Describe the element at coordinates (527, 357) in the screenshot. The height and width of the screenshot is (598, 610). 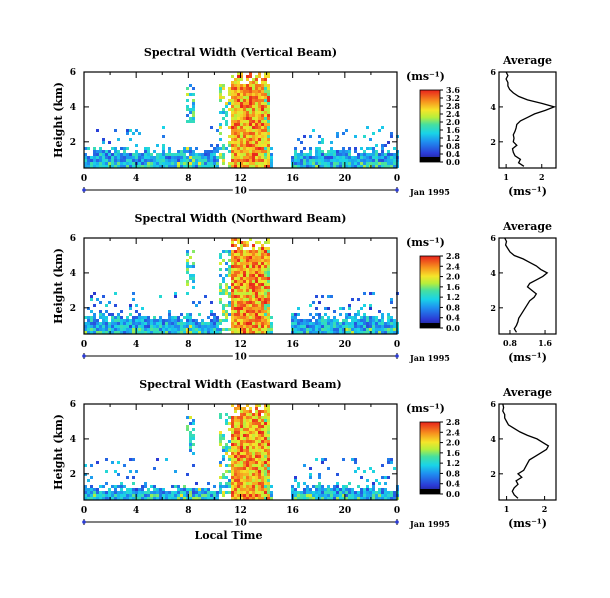
I see `profile-xlabel: (ms⁻¹)` at that location.